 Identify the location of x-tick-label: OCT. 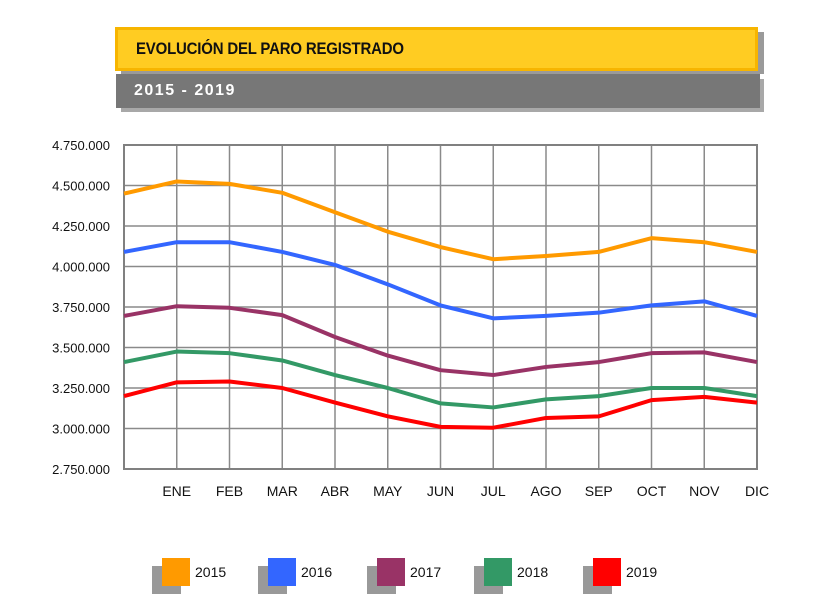
(652, 491).